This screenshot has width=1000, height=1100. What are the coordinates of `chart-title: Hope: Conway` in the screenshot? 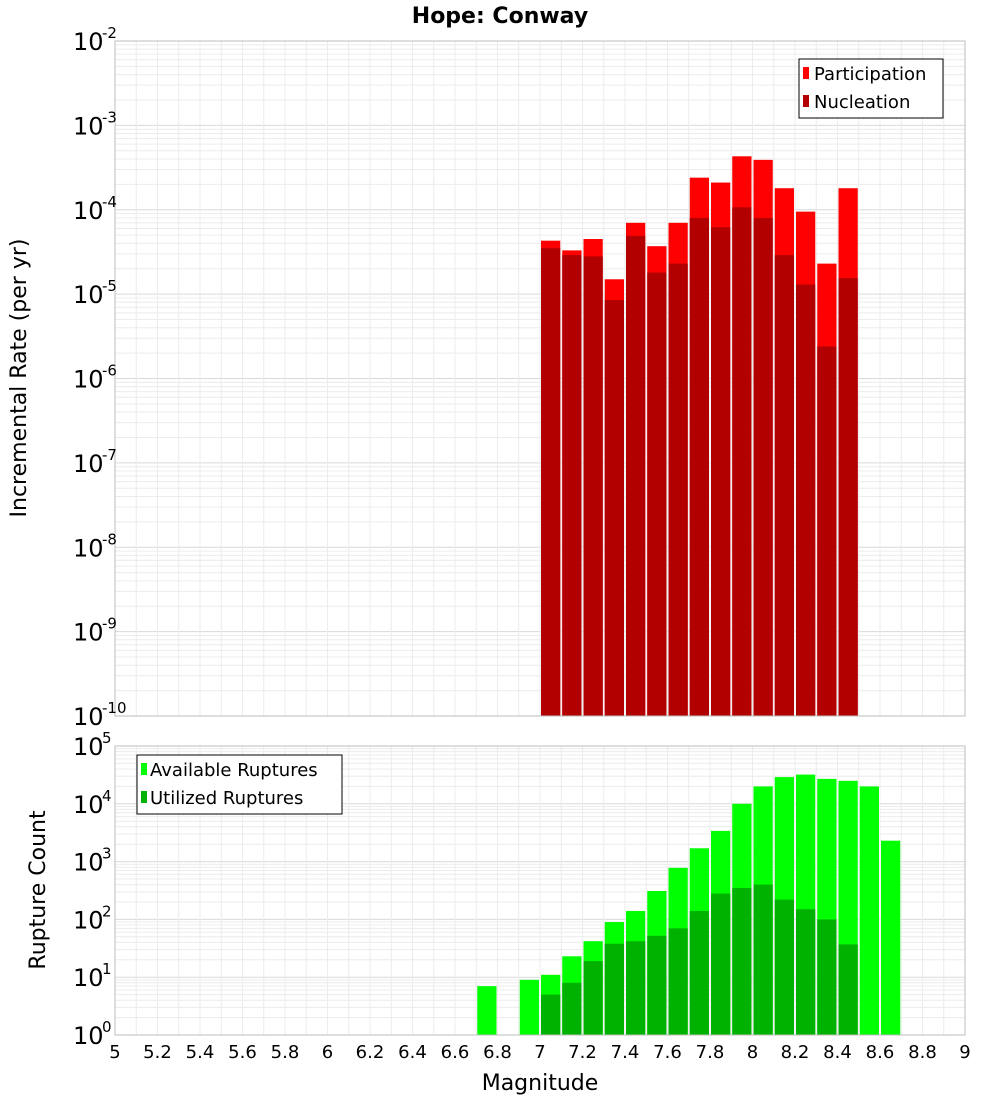 It's located at (500, 16).